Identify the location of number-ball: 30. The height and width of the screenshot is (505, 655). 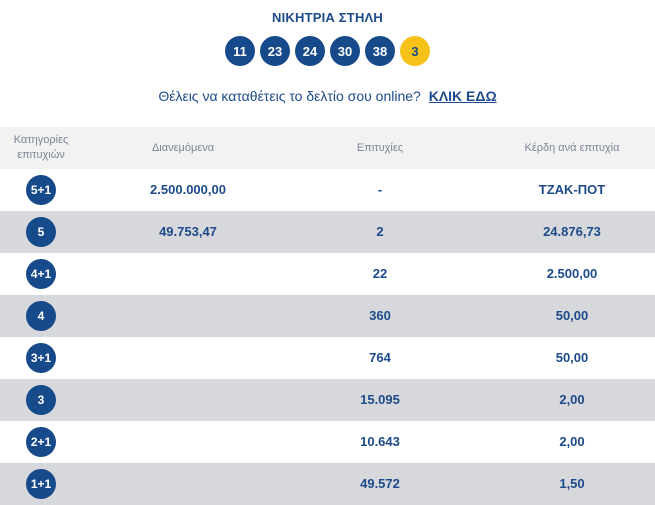
(345, 51).